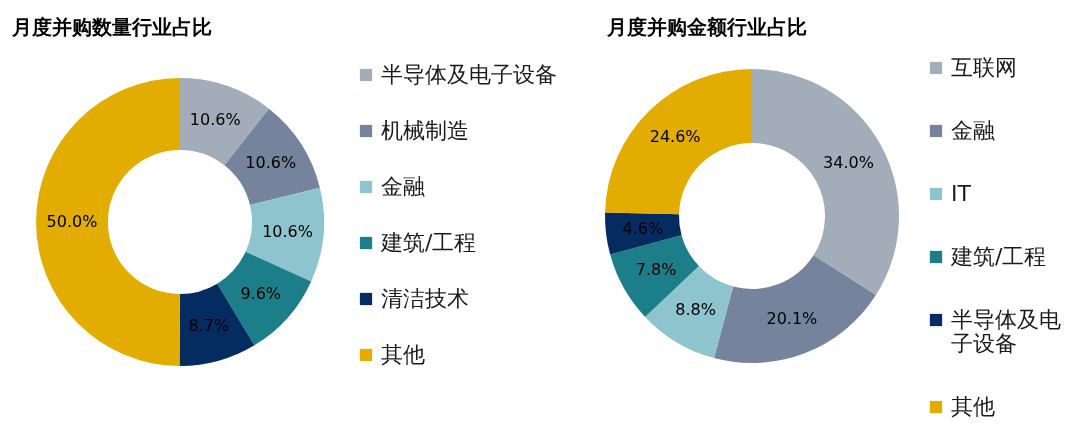 The width and height of the screenshot is (1080, 439). I want to click on legend-label: 清洁技术, so click(425, 298).